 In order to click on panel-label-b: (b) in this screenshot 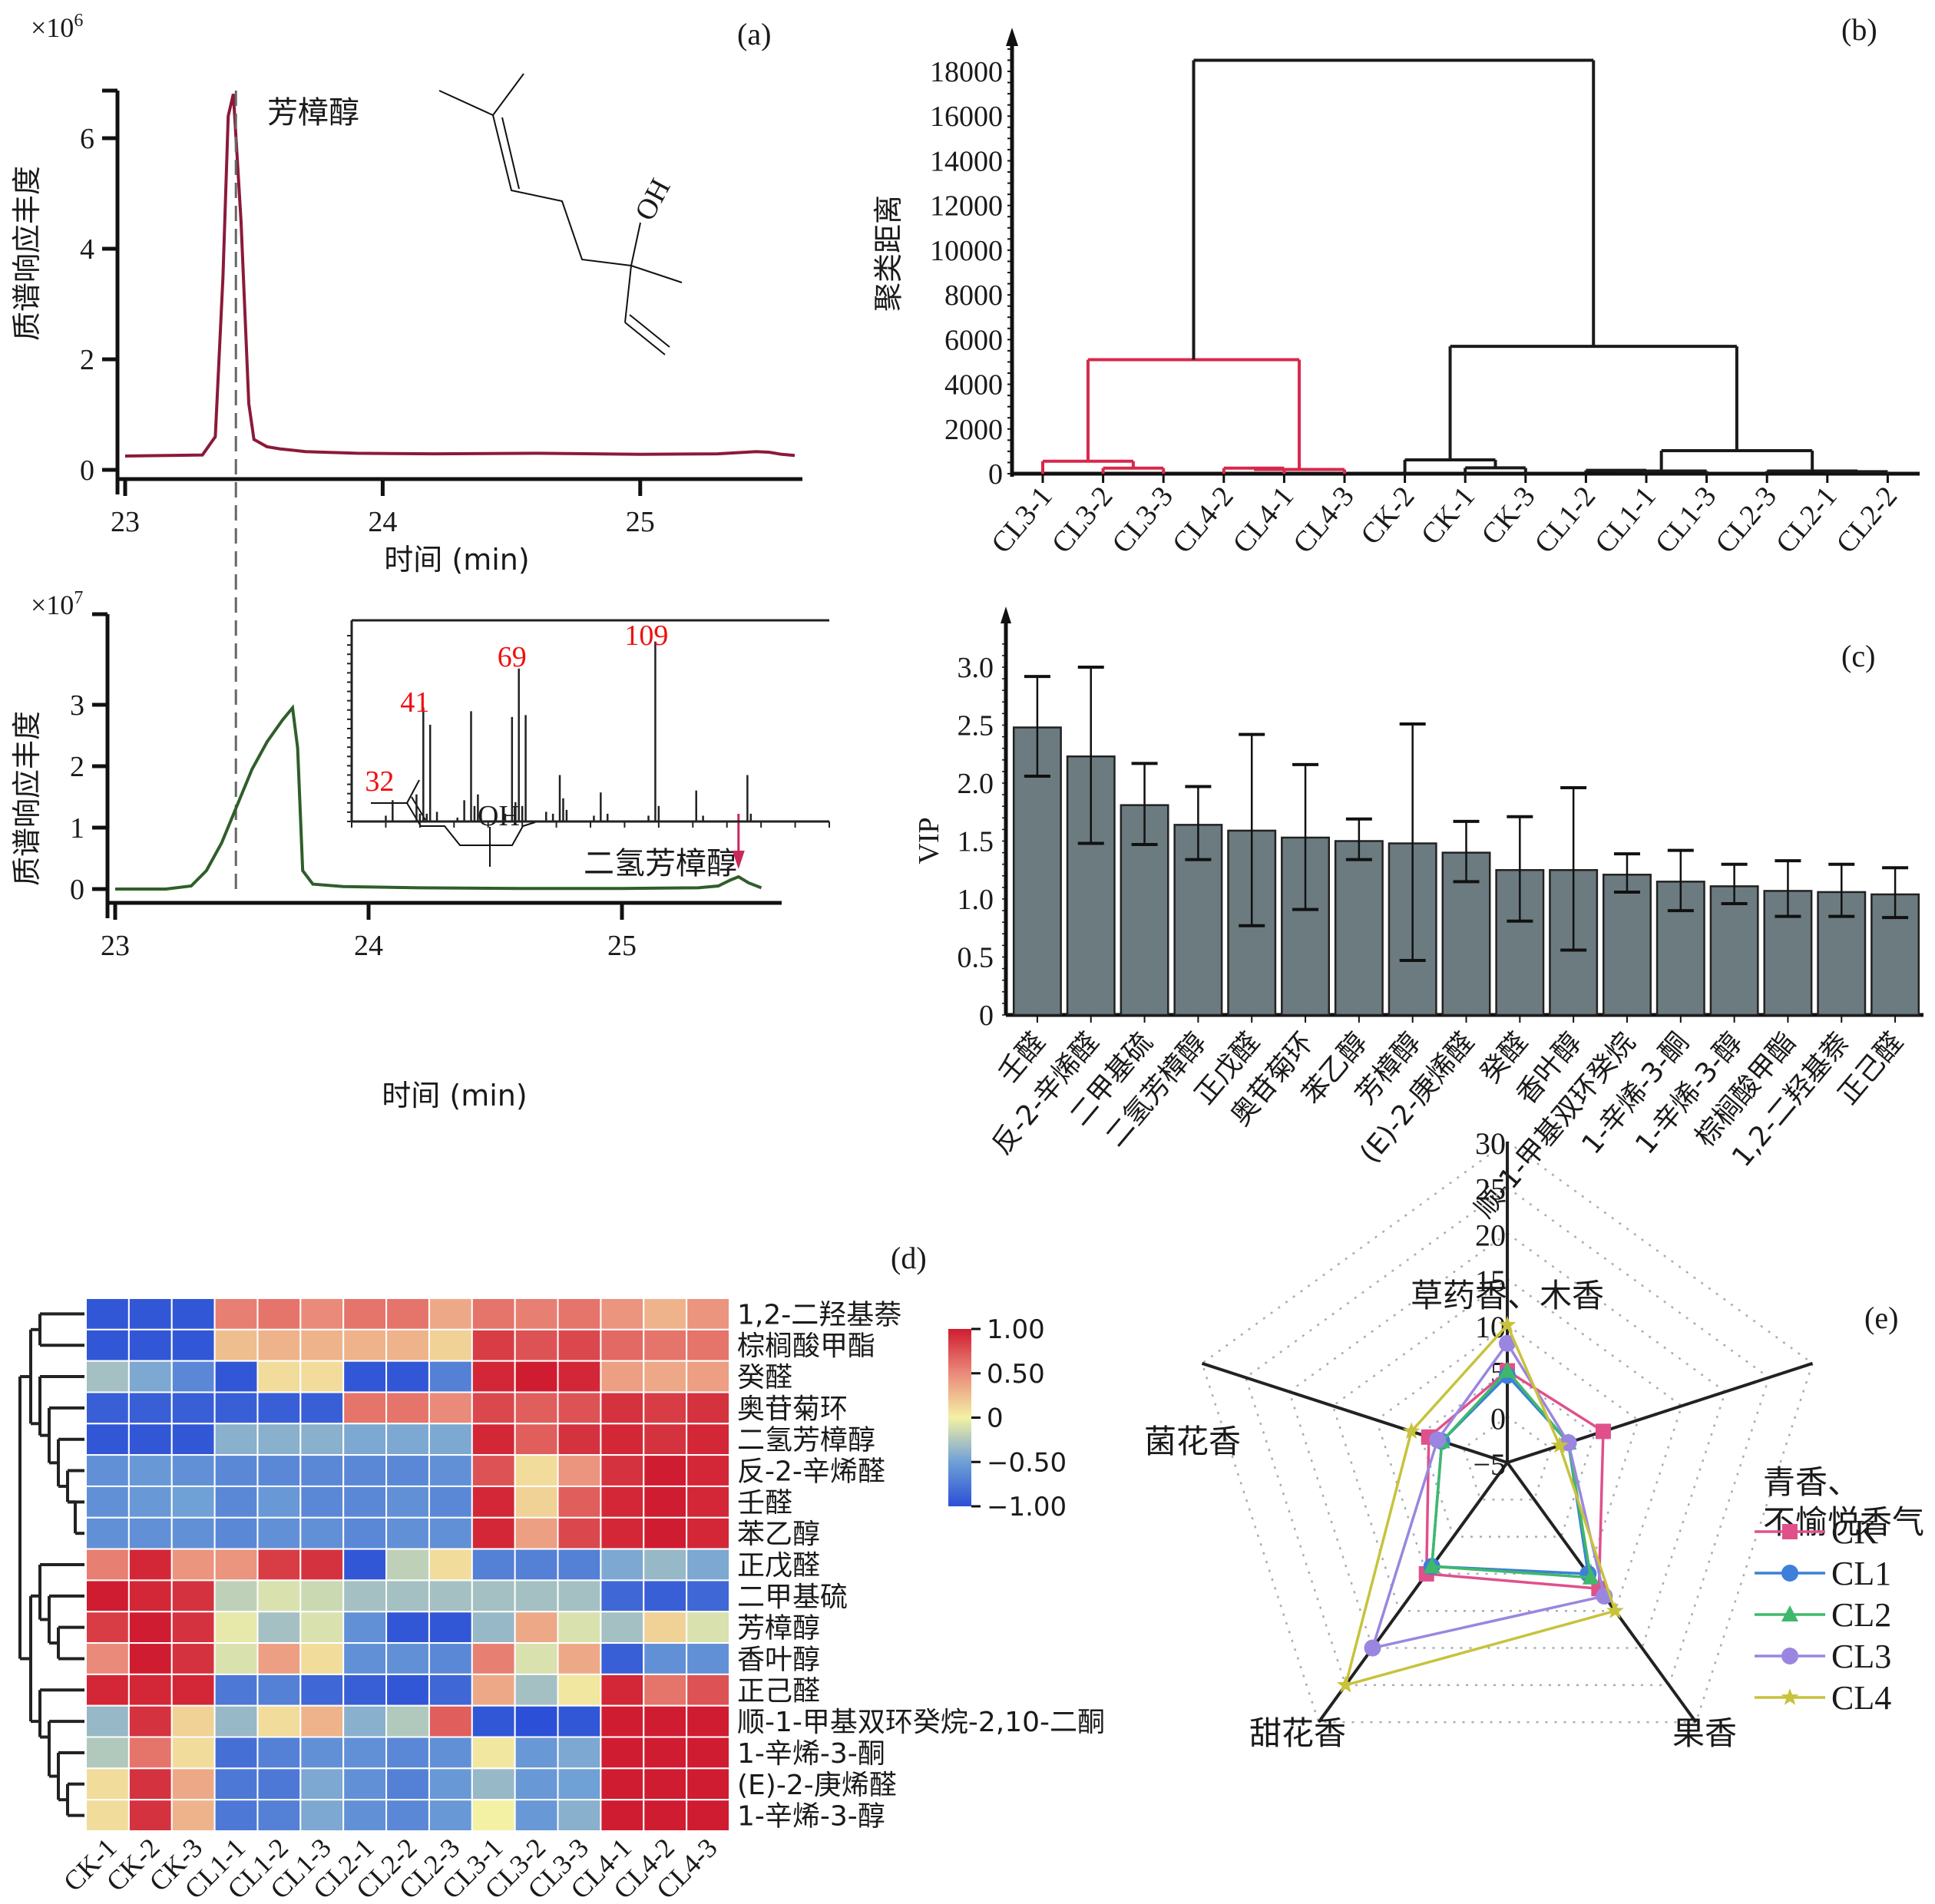, I will do `click(1859, 29)`.